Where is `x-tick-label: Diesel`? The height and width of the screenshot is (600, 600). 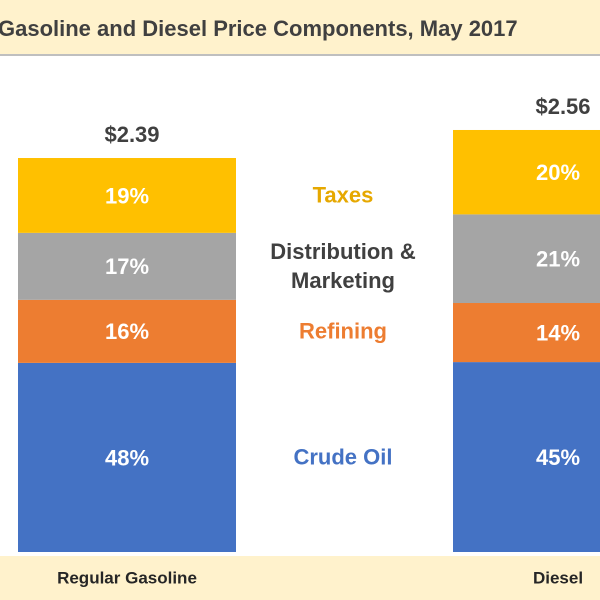 x-tick-label: Diesel is located at coordinates (558, 577).